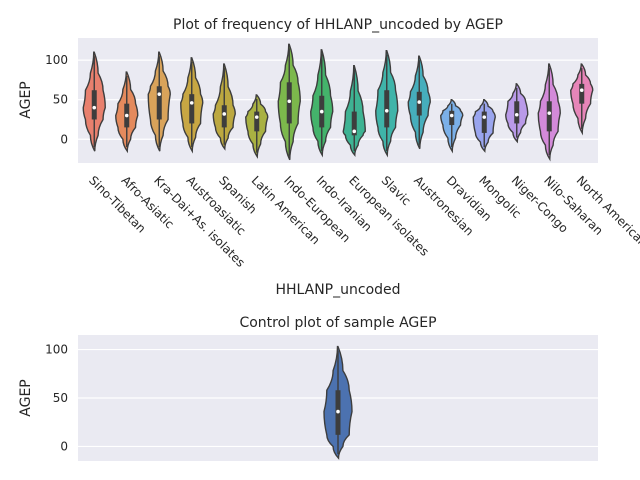 The height and width of the screenshot is (480, 640). I want to click on y-ticks-bottom: 0 50 100, so click(56, 398).